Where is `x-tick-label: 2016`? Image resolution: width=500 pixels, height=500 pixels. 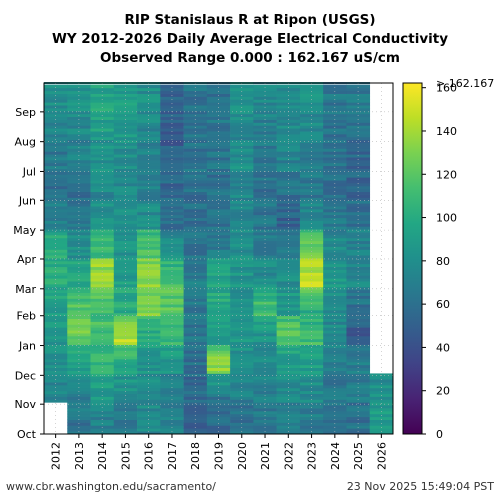 x-tick-label: 2016 is located at coordinates (149, 456).